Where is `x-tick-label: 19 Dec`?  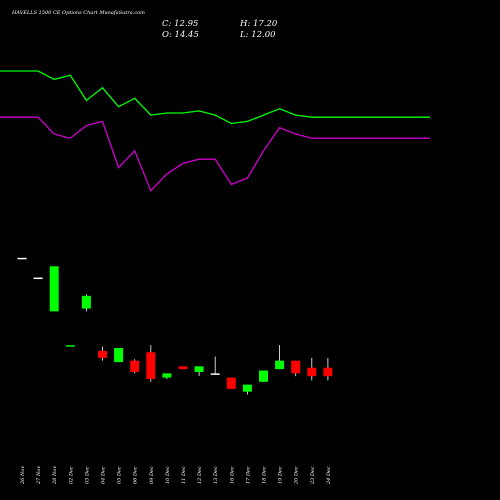
x-tick-label: 19 Dec is located at coordinates (281, 475).